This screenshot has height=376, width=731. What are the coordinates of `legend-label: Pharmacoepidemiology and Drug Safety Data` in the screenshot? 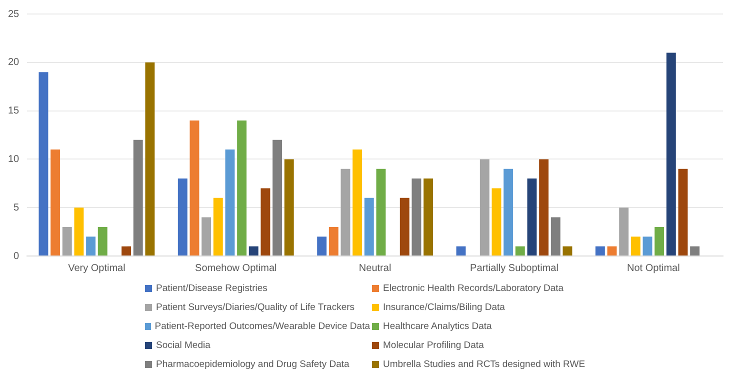 It's located at (253, 364).